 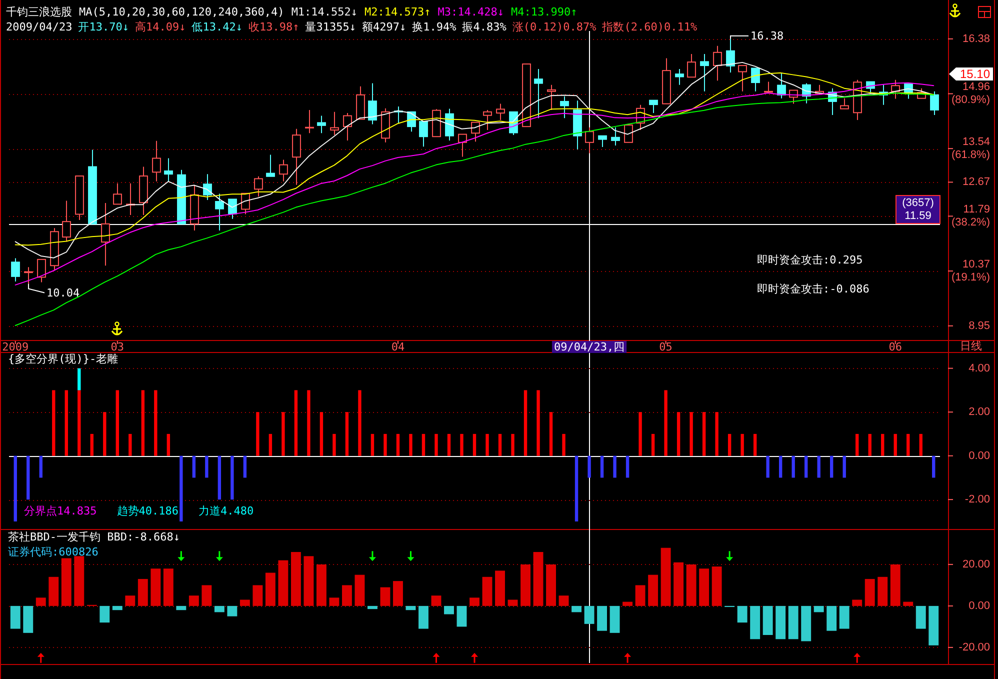 What do you see at coordinates (39, 12) in the screenshot?
I see `text: 千钧三浪选股` at bounding box center [39, 12].